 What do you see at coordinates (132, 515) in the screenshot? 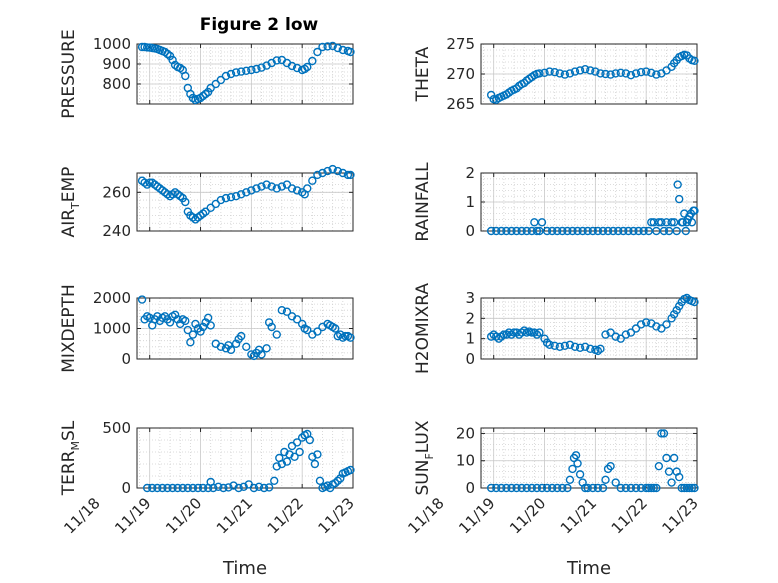
I see `x-tick-label: 11/19` at bounding box center [132, 515].